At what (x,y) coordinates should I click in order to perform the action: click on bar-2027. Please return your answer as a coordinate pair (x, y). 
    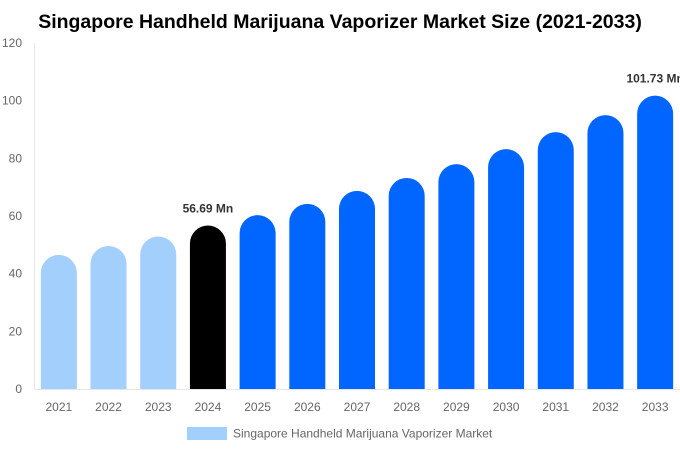
    Looking at the image, I should click on (357, 289).